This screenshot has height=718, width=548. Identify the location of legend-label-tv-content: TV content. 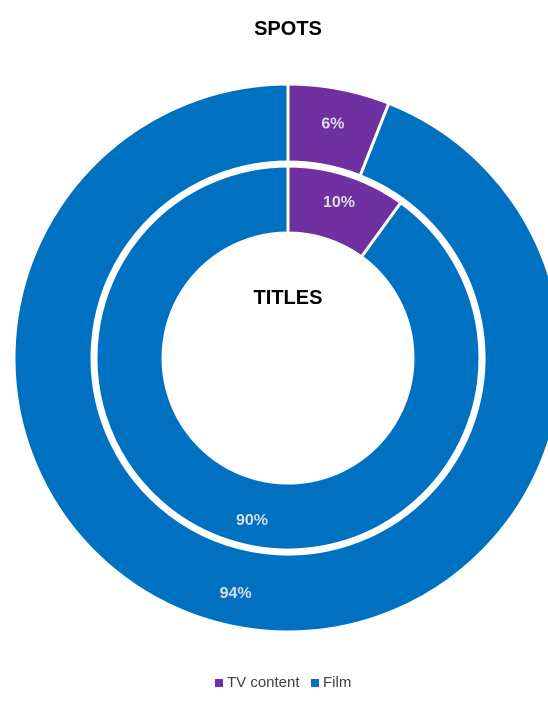
(263, 682).